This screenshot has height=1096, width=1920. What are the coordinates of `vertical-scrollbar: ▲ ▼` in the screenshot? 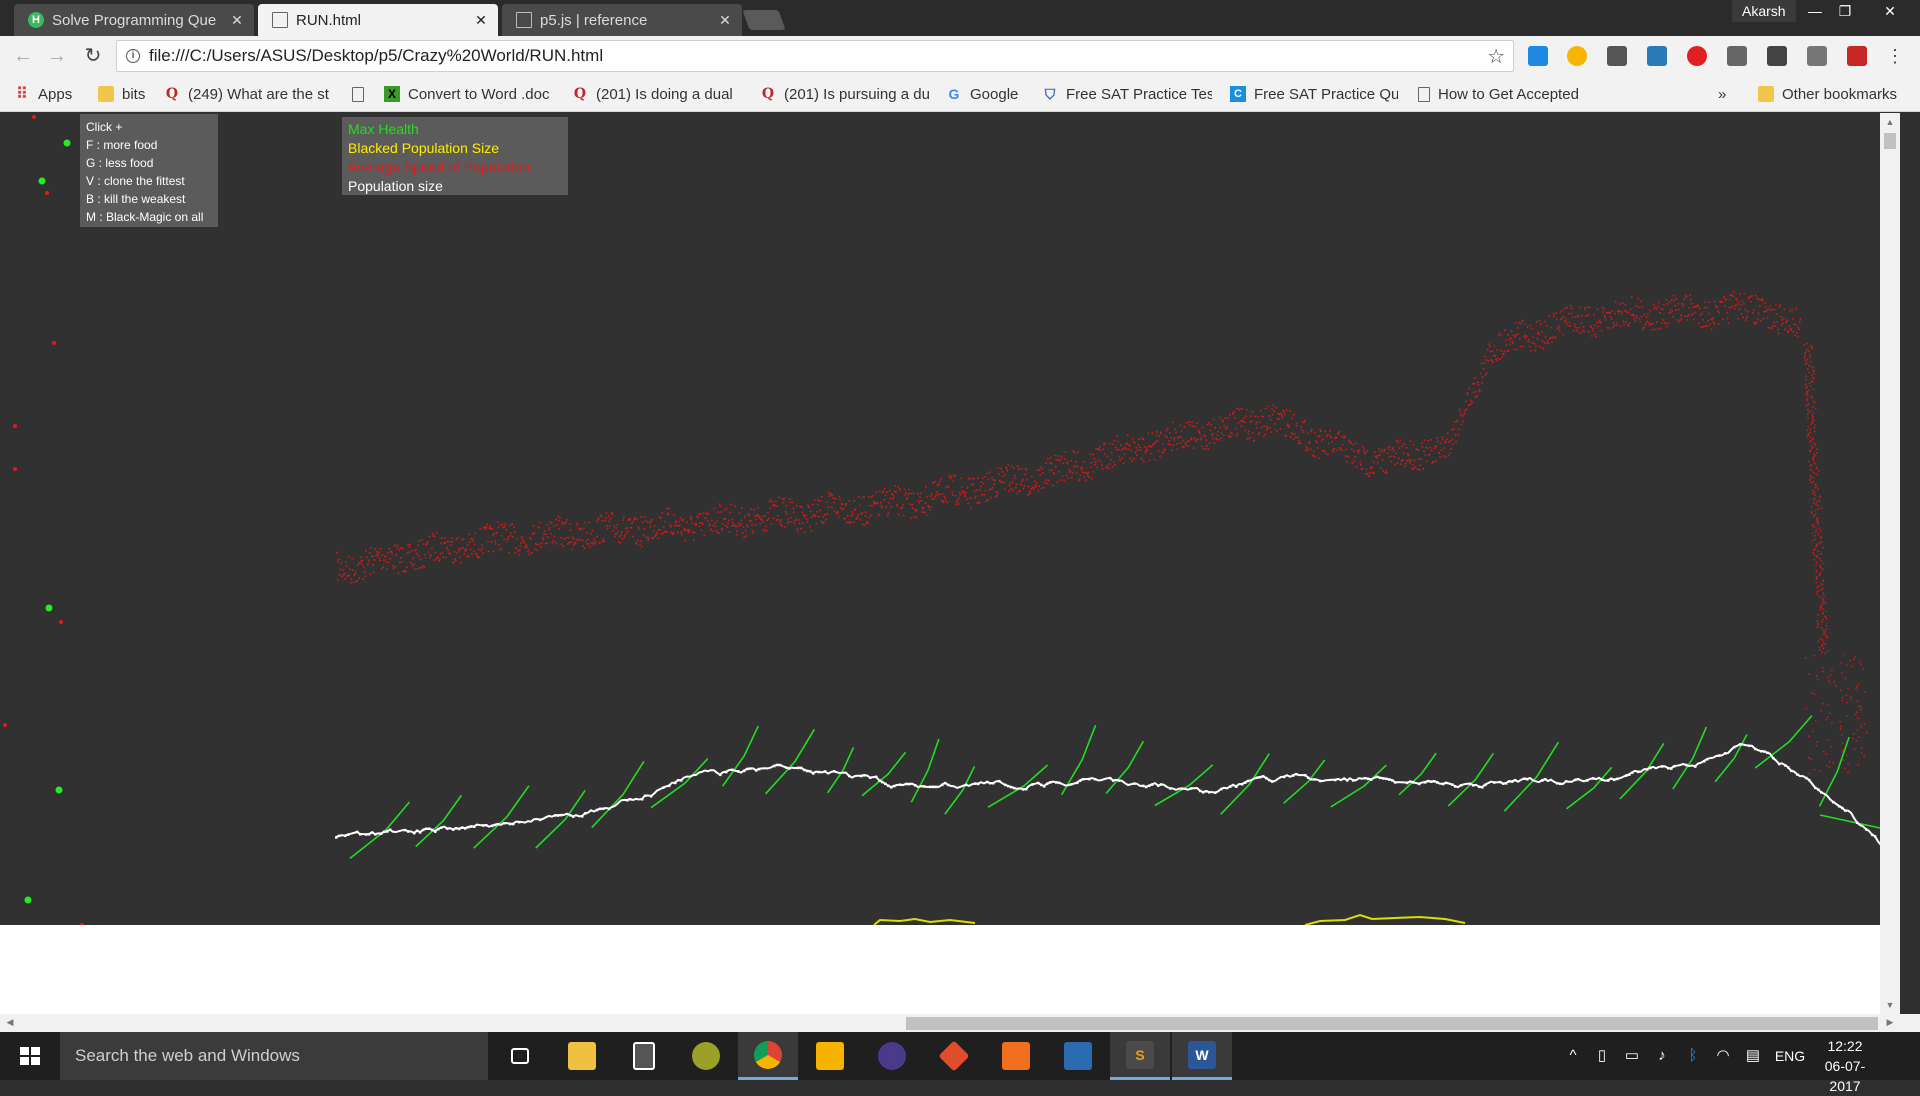 It's located at (1890, 563).